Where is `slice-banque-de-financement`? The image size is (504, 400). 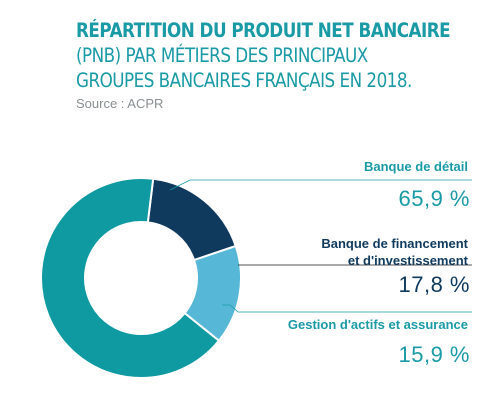
slice-banque-de-financement is located at coordinates (192, 219).